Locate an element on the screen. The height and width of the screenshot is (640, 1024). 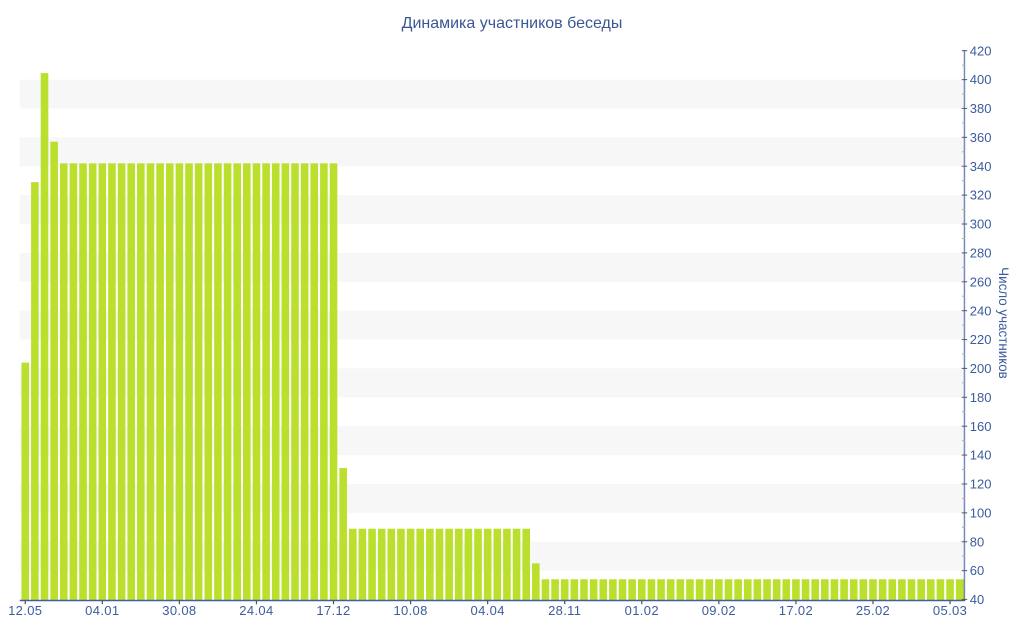
svg-text: 420 is located at coordinates (981, 50).